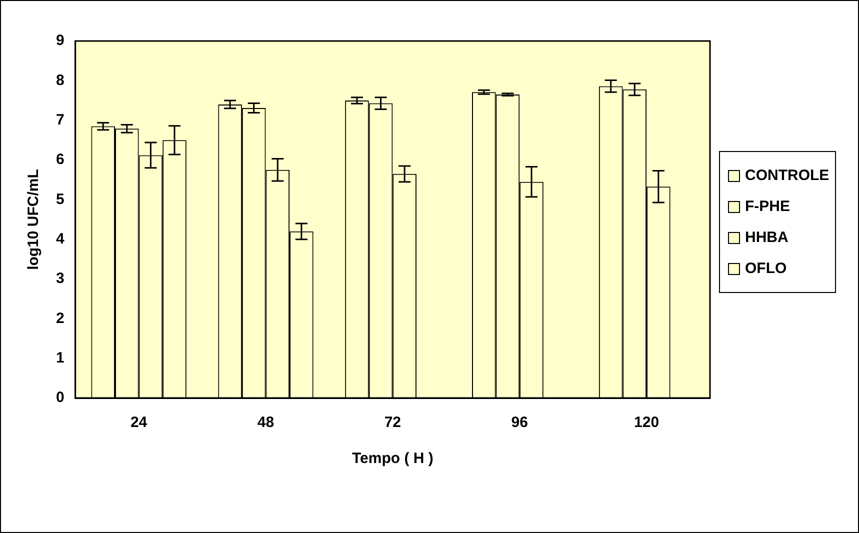 This screenshot has width=859, height=533. What do you see at coordinates (393, 459) in the screenshot?
I see `x-axis-title: Tempo ( H )` at bounding box center [393, 459].